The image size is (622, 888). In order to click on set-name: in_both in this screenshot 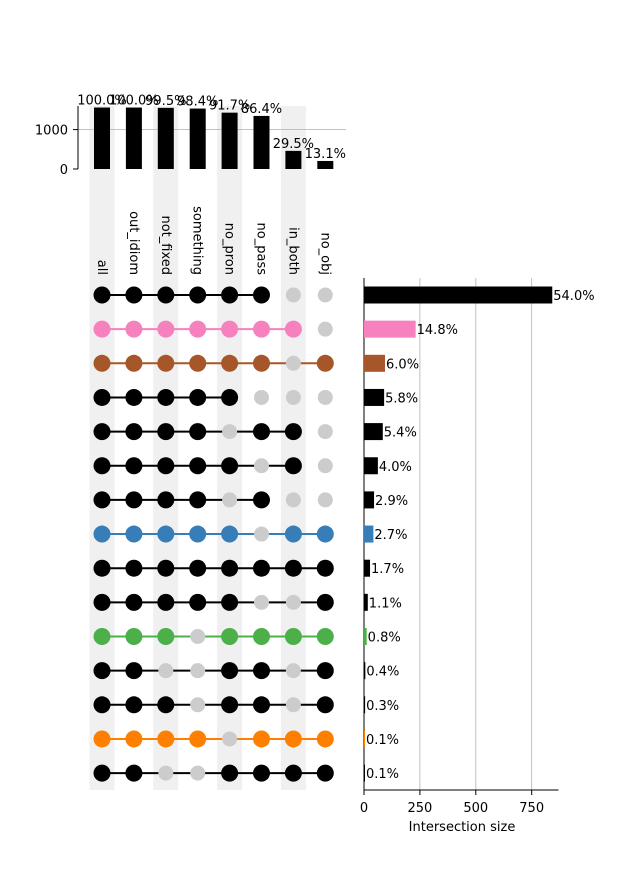, I will do `click(292, 251)`.